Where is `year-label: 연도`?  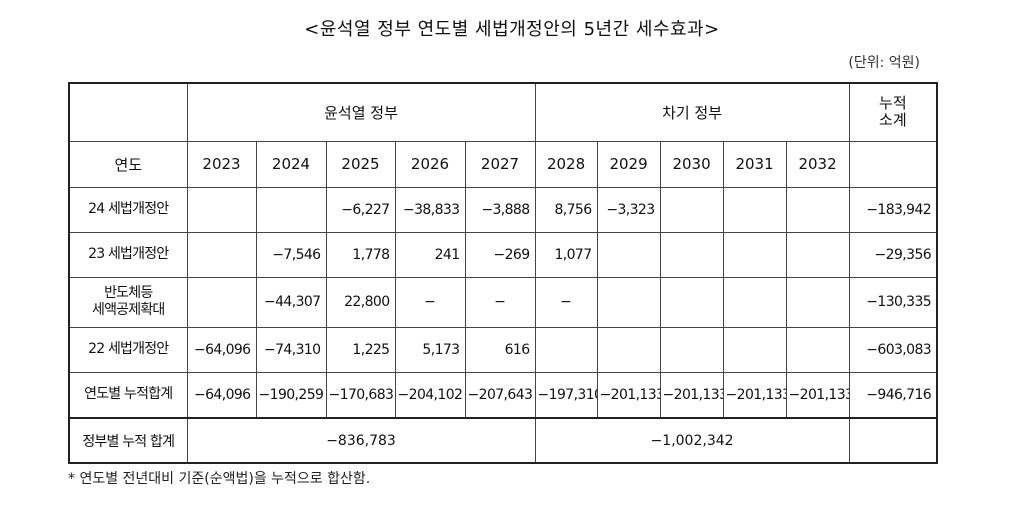
year-label: 연도 is located at coordinates (128, 164).